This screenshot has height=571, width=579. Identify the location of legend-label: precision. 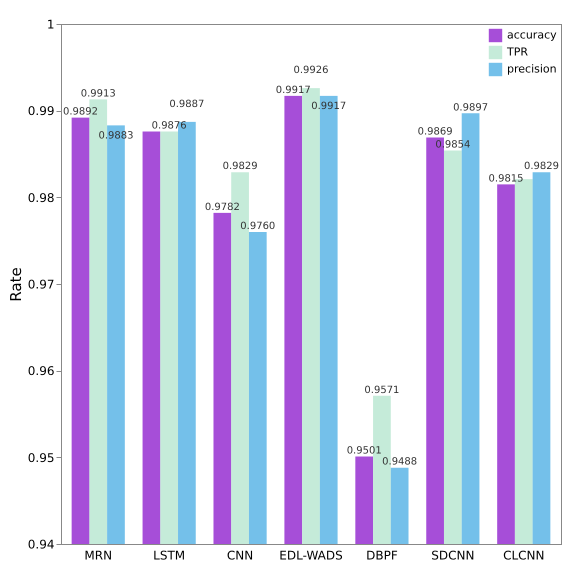
(532, 69).